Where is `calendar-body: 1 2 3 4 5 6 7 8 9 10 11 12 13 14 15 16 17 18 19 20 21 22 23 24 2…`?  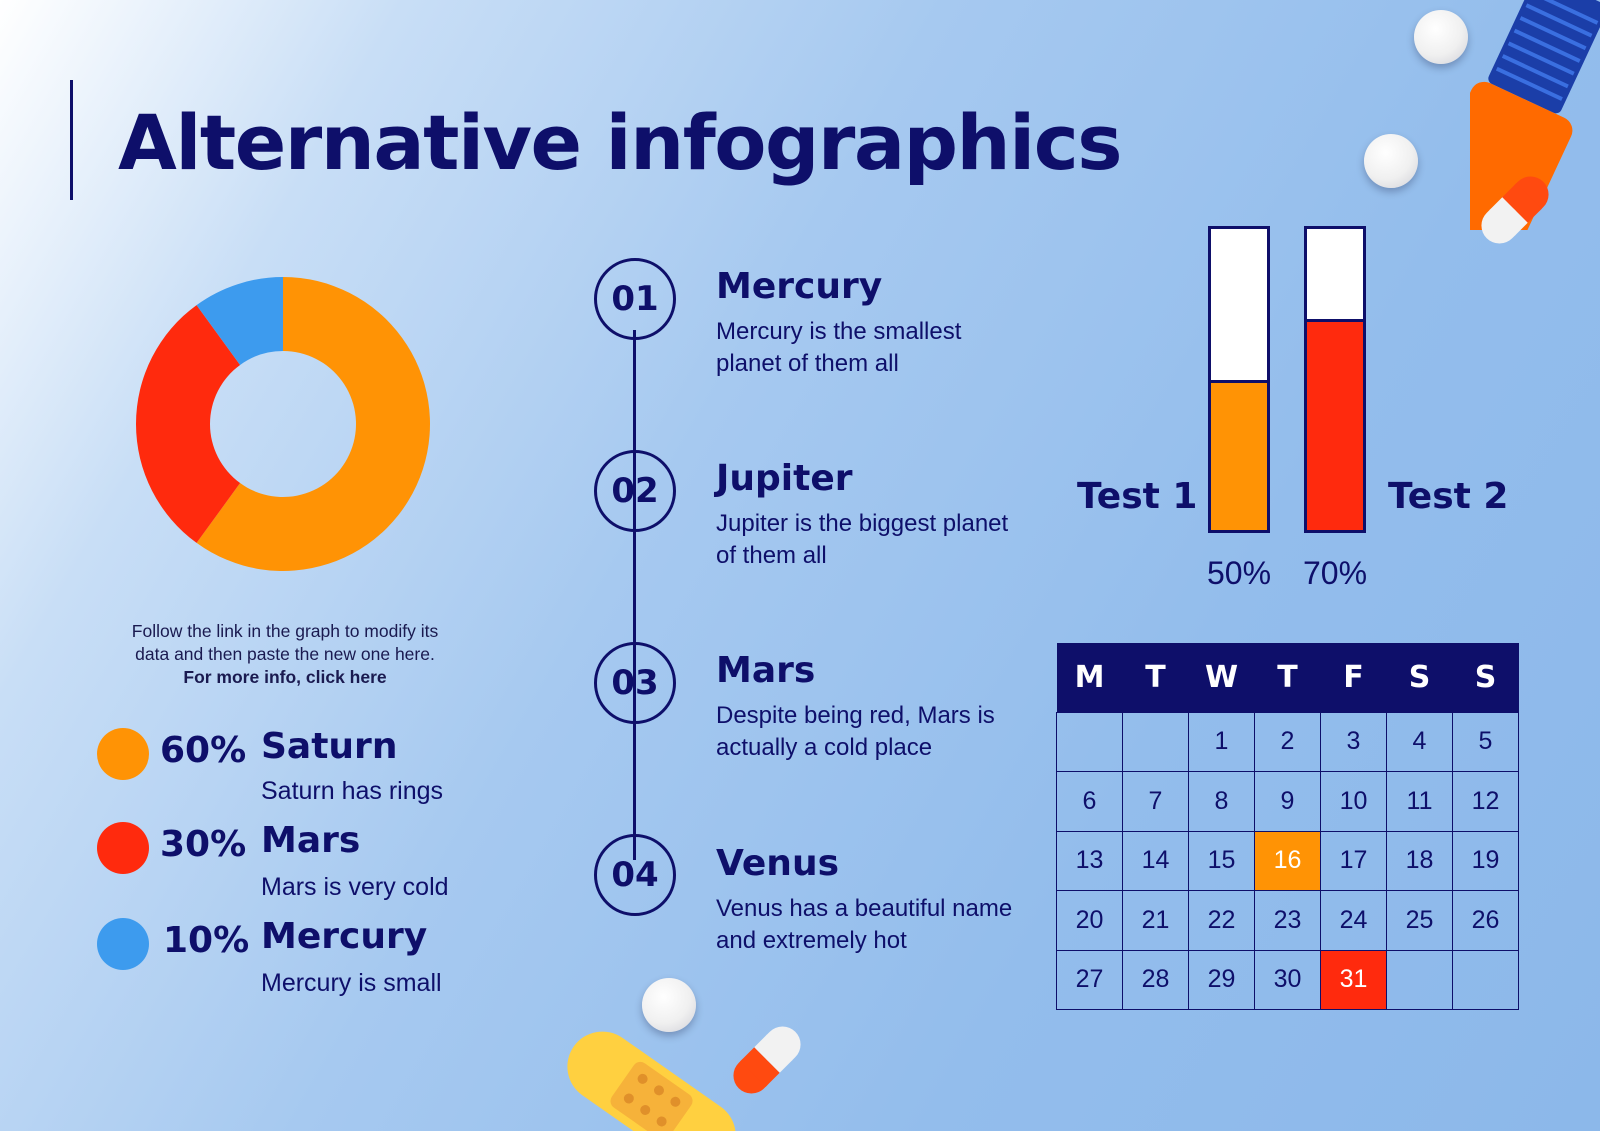
calendar-body: 1 2 3 4 5 6 7 8 9 10 11 12 13 14 15 16 17 18 19 20 21 22 23 24 2… is located at coordinates (1287, 860).